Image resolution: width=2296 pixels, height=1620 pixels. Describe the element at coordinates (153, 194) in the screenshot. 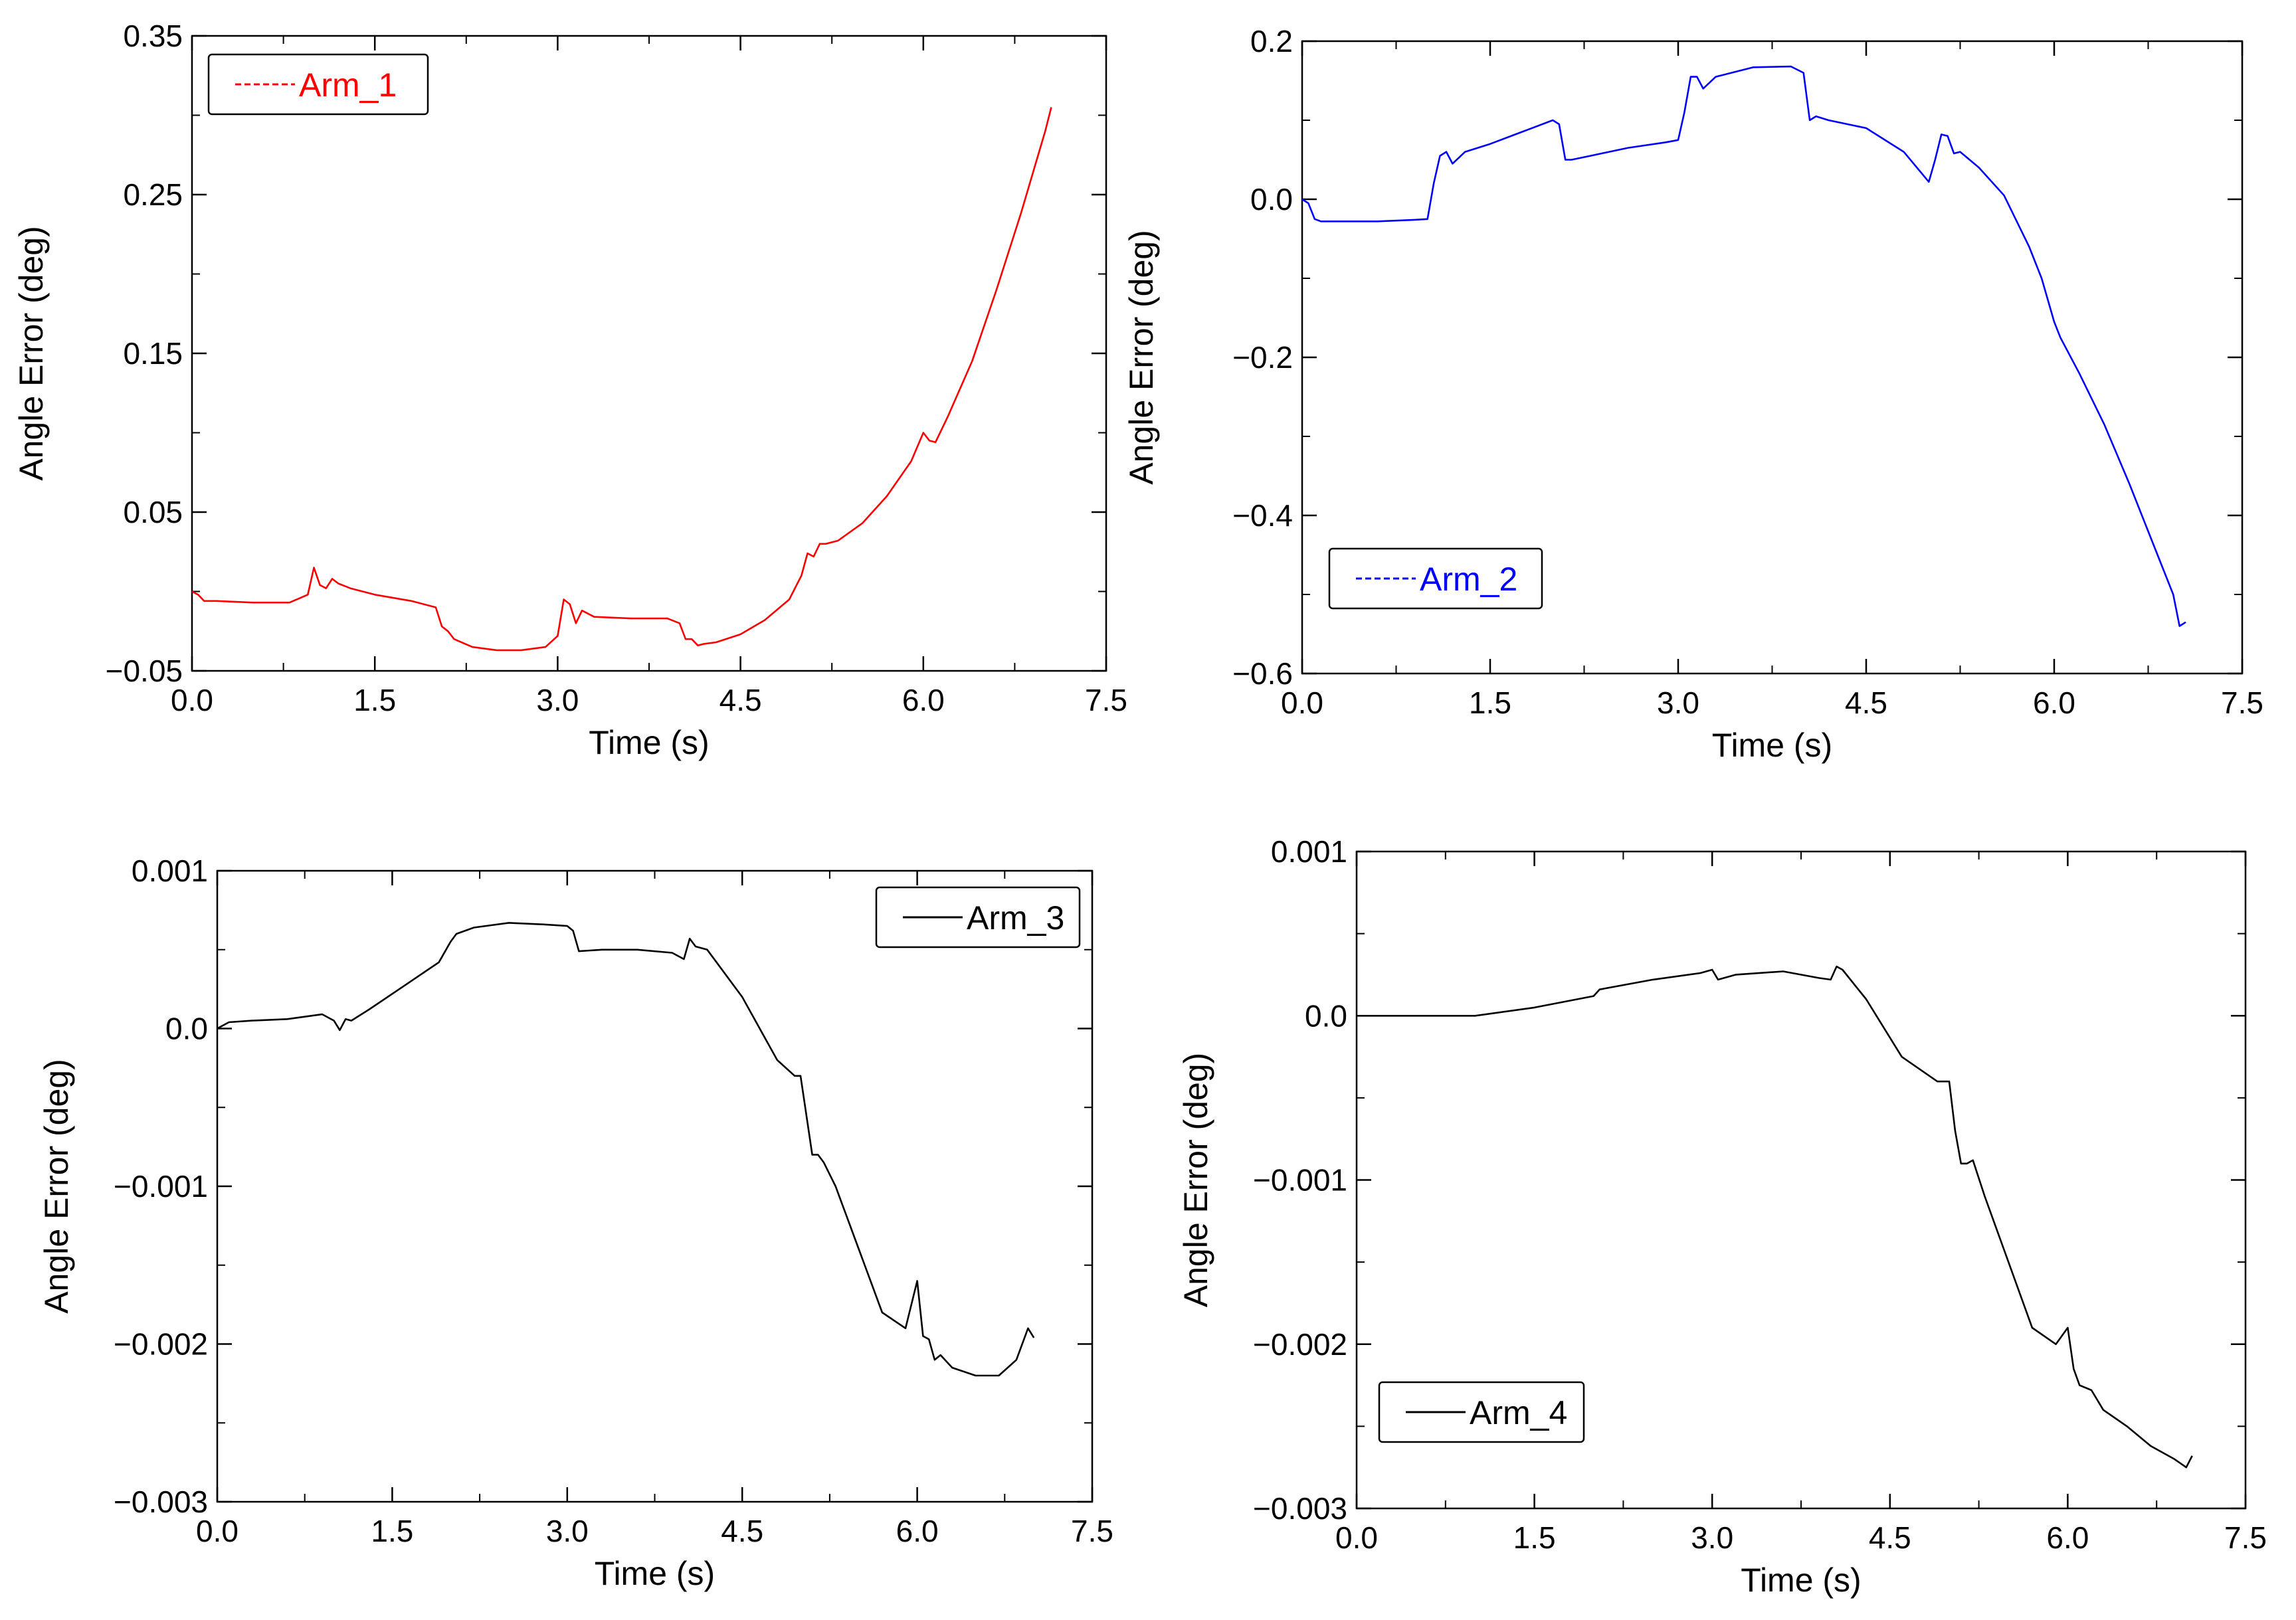

I see `y-tick-label: 0.25` at that location.